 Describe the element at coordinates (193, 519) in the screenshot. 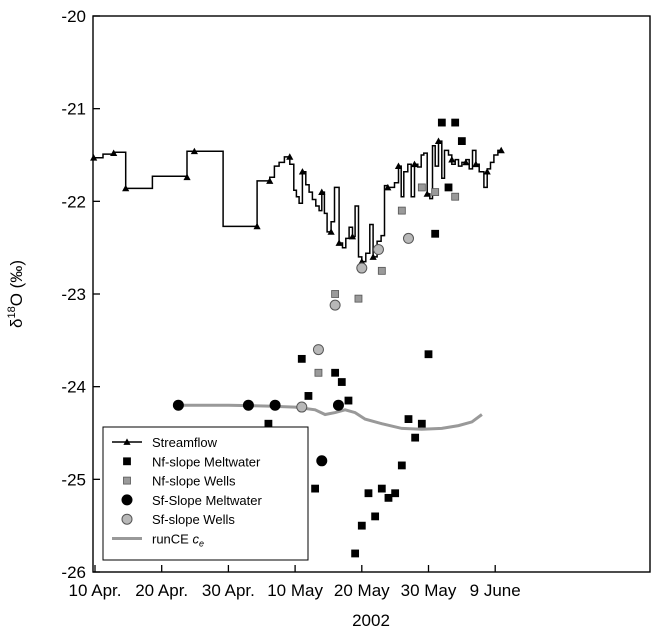

I see `legend-label: Sf-slope Wells` at that location.